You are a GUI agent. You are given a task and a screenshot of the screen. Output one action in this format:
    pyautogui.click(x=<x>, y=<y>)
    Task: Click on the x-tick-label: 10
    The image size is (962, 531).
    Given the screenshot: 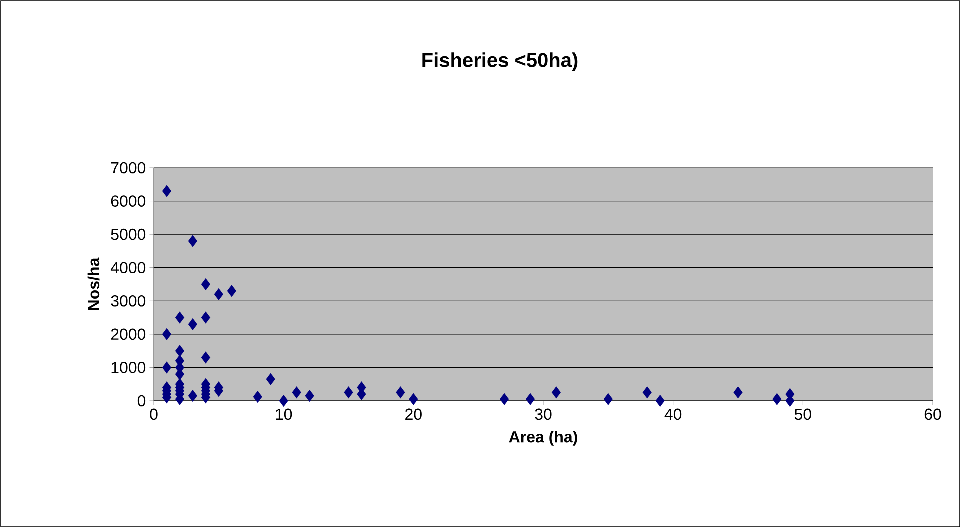 What is the action you would take?
    pyautogui.click(x=284, y=414)
    